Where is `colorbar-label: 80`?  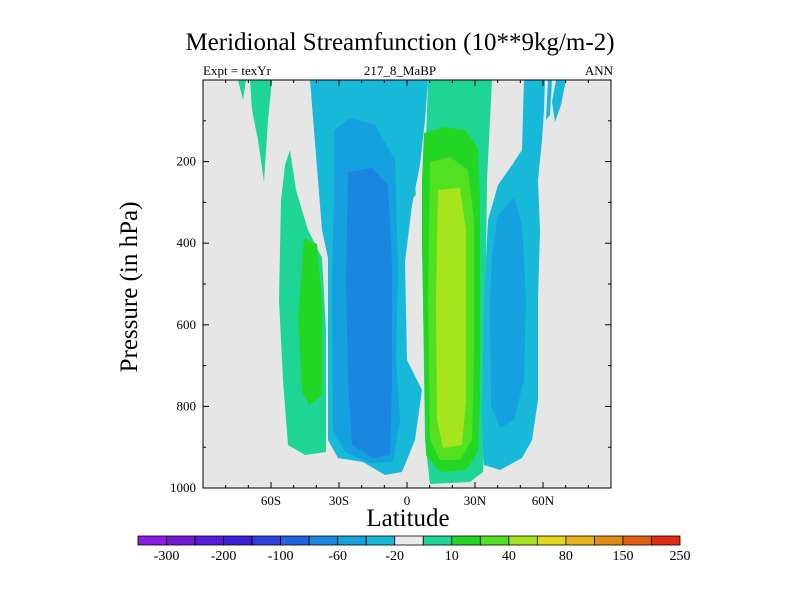 colorbar-label: 80 is located at coordinates (566, 556).